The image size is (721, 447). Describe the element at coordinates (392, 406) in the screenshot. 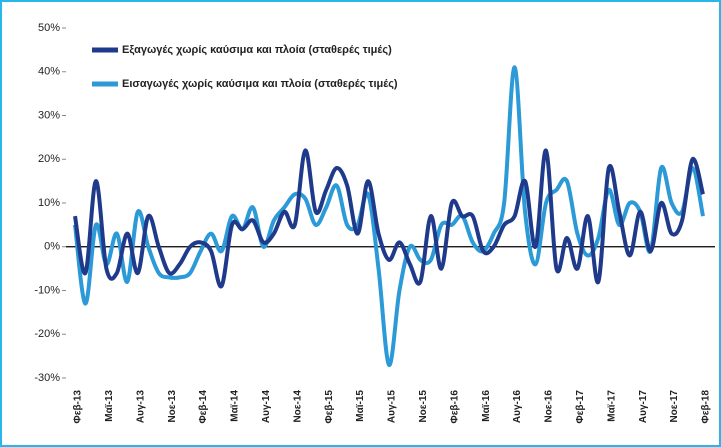

I see `x-tick-label: Αυγ-15` at that location.